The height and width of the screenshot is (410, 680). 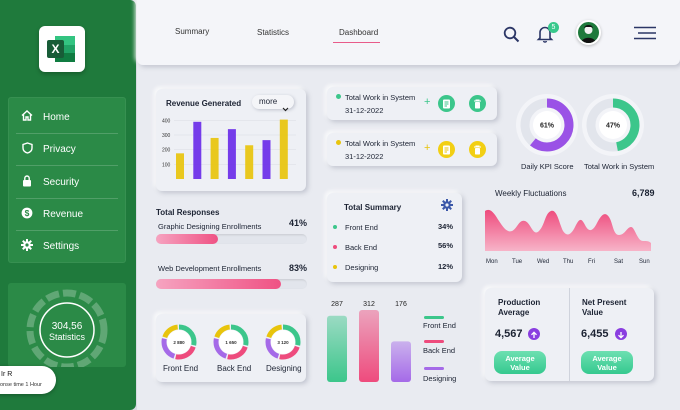 I want to click on sidebar-nav: Home Privacy Security $ Revenue, so click(x=67, y=180).